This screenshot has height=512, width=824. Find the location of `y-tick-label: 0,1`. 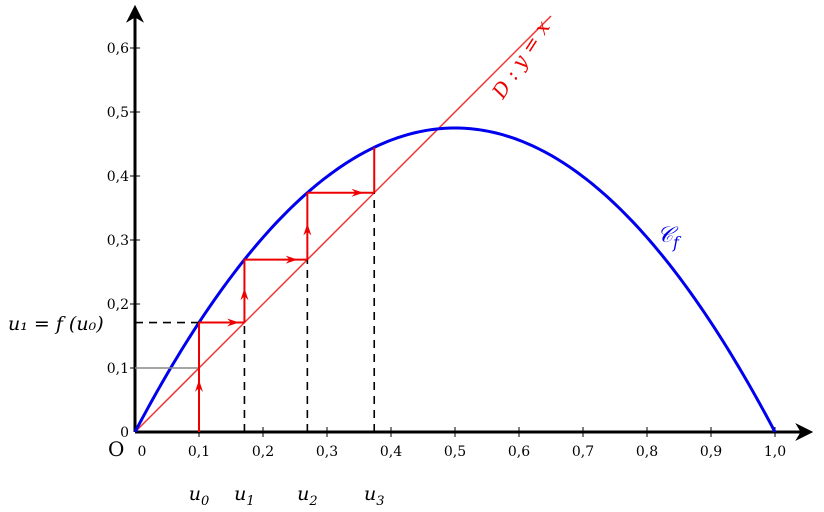

y-tick-label: 0,1 is located at coordinates (118, 369).